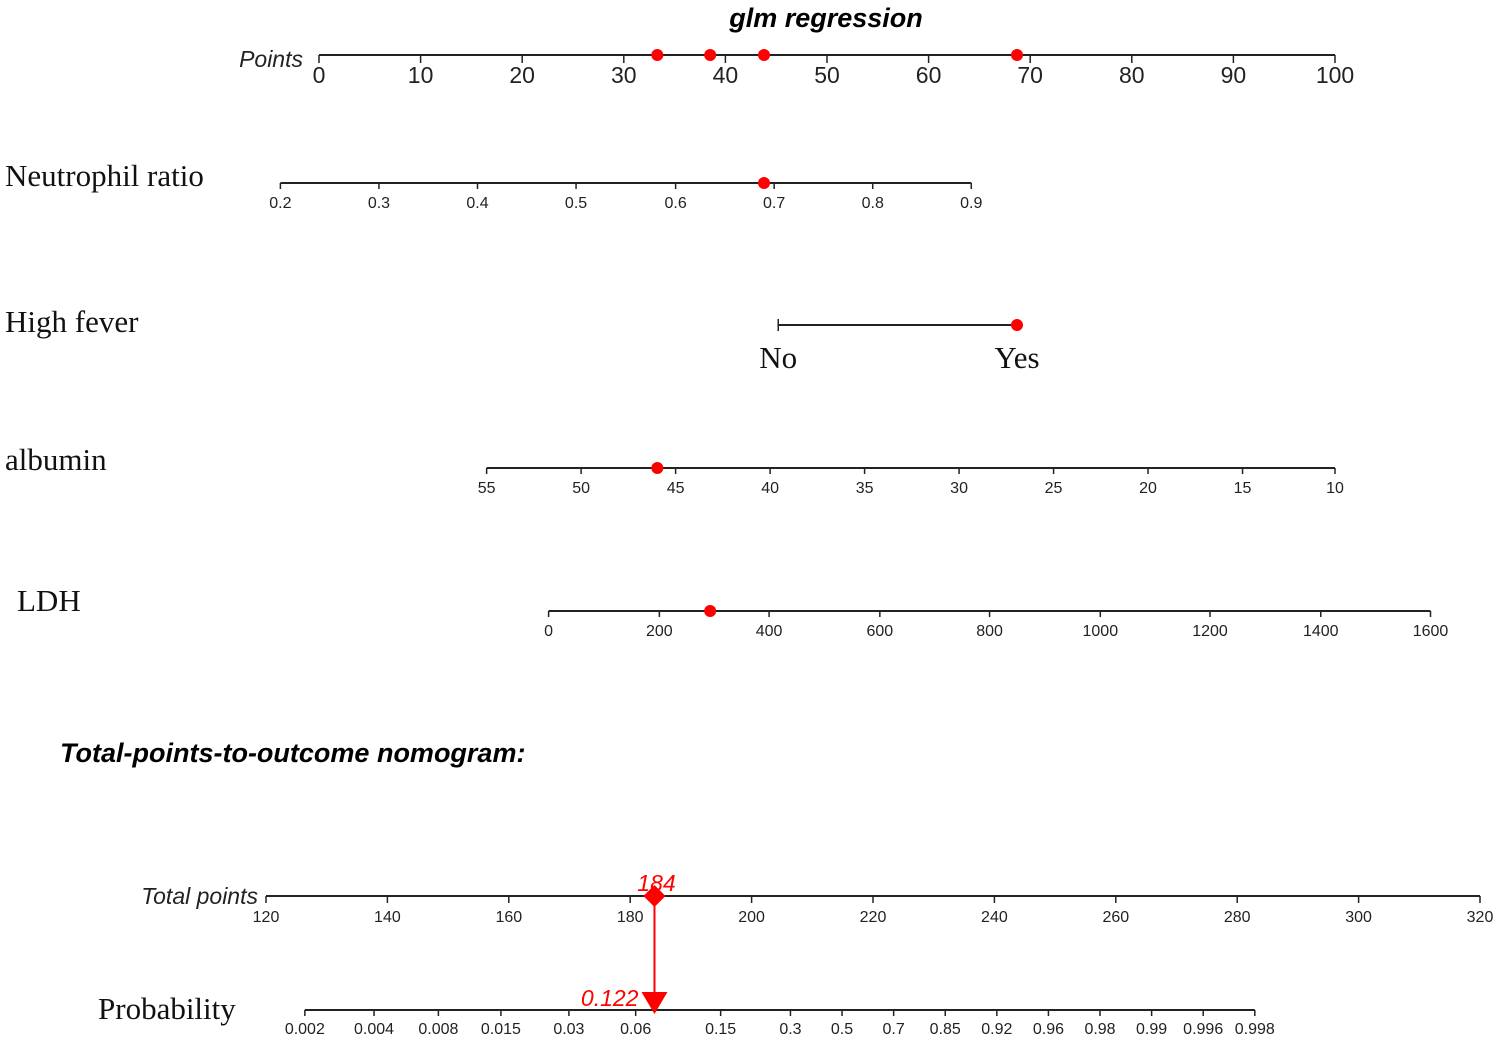 This screenshot has width=1500, height=1040. I want to click on high-fever-tick-label: Yes, so click(1016, 357).